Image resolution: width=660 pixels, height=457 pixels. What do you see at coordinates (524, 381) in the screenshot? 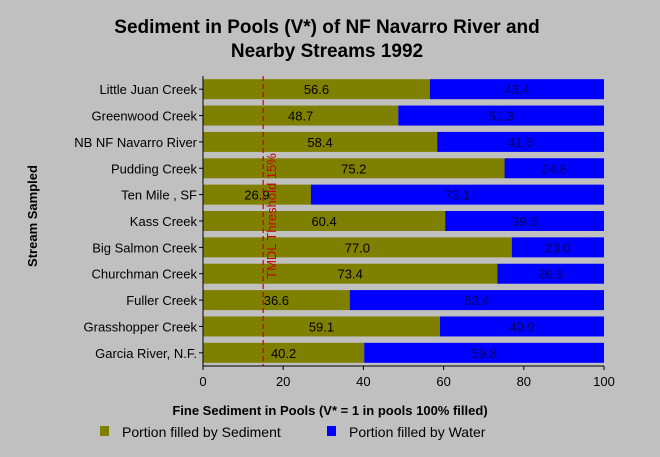
I see `x-tick-label-4: 80` at bounding box center [524, 381].